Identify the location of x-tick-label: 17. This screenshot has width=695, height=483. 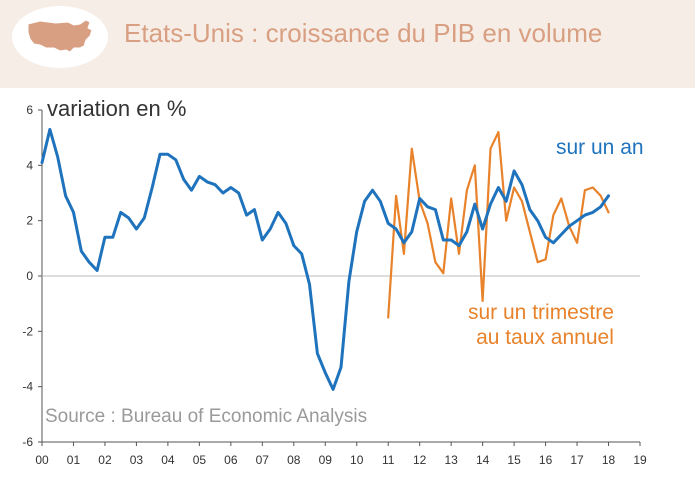
(577, 460).